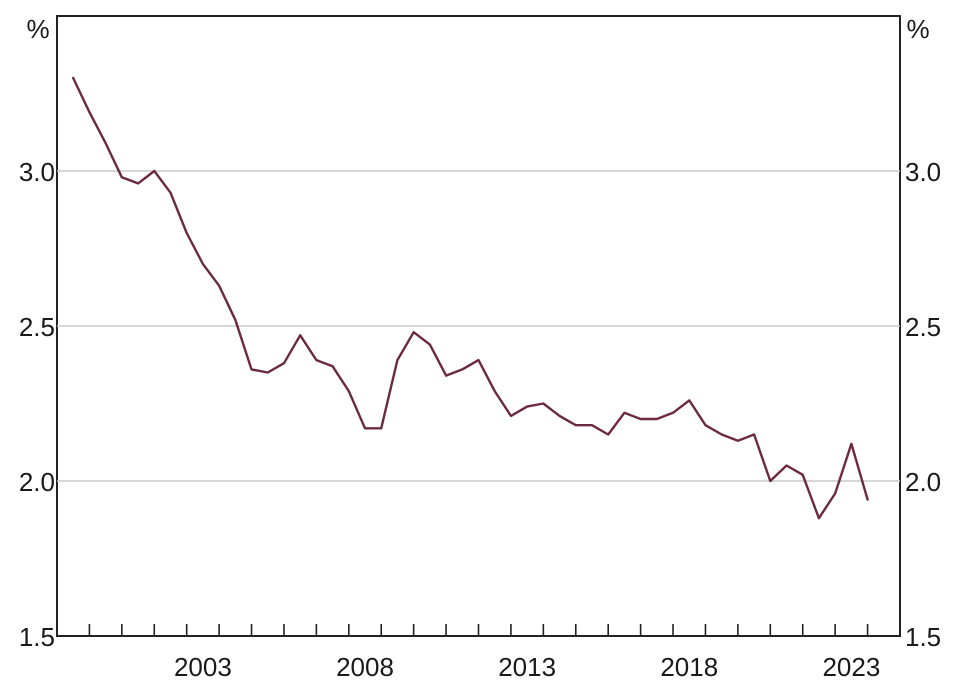 The image size is (963, 689). What do you see at coordinates (923, 637) in the screenshot?
I see `y-tick-label-right: 1.5` at bounding box center [923, 637].